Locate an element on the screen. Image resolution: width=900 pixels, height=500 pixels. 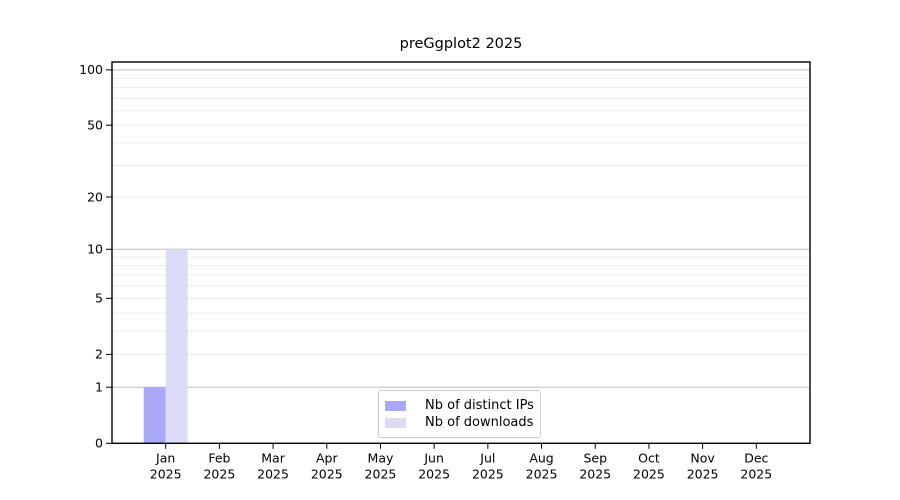
legend: Nb of distinct IPs Nb of downloads is located at coordinates (459, 414).